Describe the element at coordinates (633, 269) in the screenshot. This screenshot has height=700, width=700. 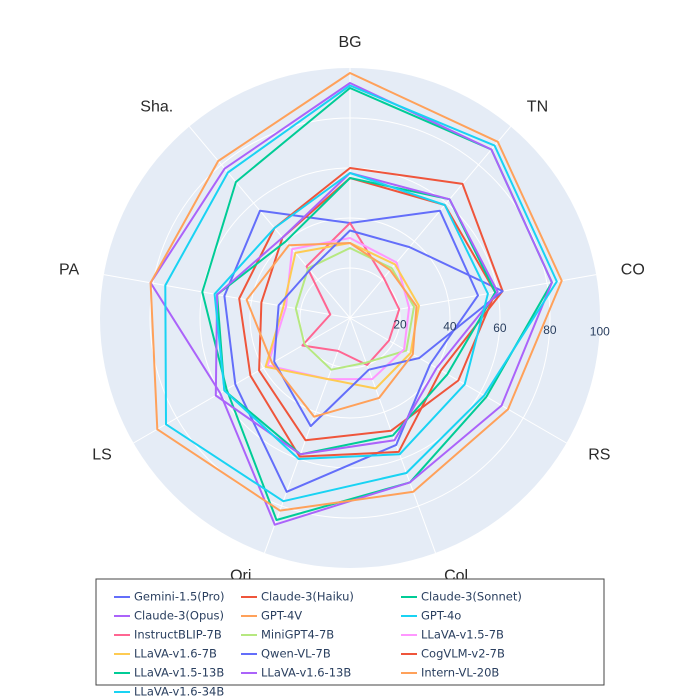
I see `axis-label-2: CO` at that location.